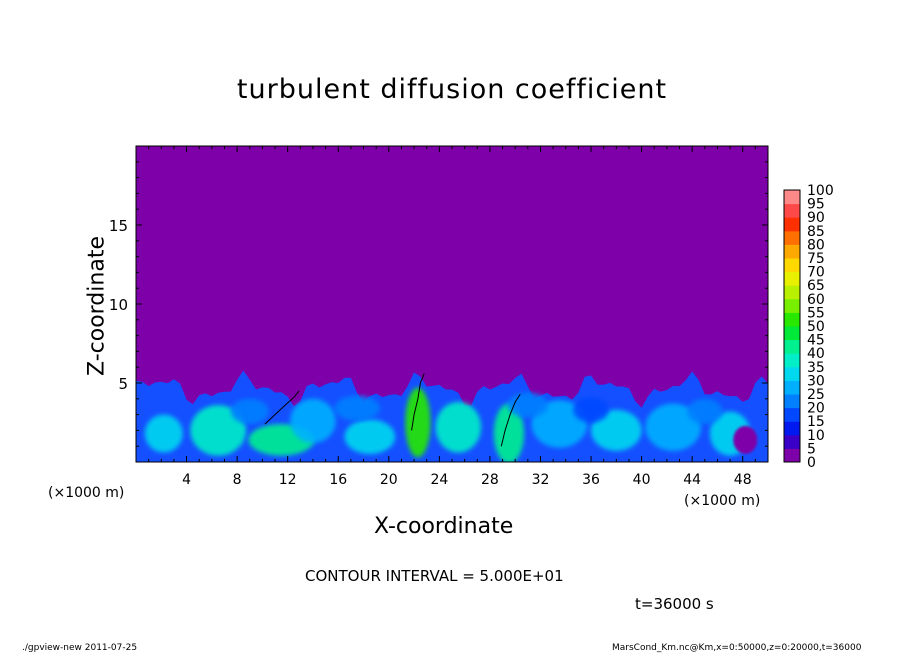 This screenshot has width=904, height=654. What do you see at coordinates (816, 218) in the screenshot?
I see `colorbar-label: 90` at bounding box center [816, 218].